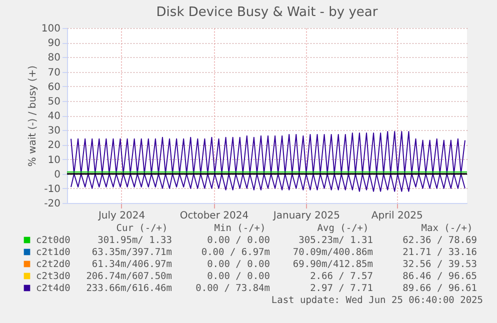 This screenshot has width=497, height=323. Describe the element at coordinates (54, 44) in the screenshot. I see `y-tick-label: 90` at that location.